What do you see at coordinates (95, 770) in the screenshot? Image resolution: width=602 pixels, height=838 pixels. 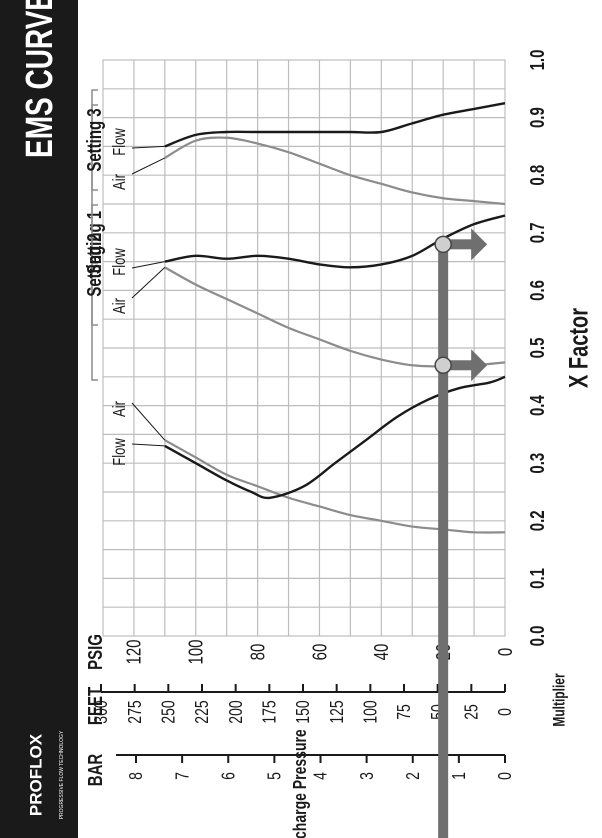 I see `bar-label: BAR` at bounding box center [95, 770].